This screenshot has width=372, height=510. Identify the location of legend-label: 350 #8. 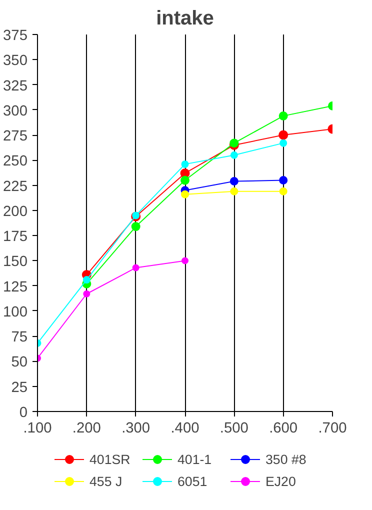
(287, 459).